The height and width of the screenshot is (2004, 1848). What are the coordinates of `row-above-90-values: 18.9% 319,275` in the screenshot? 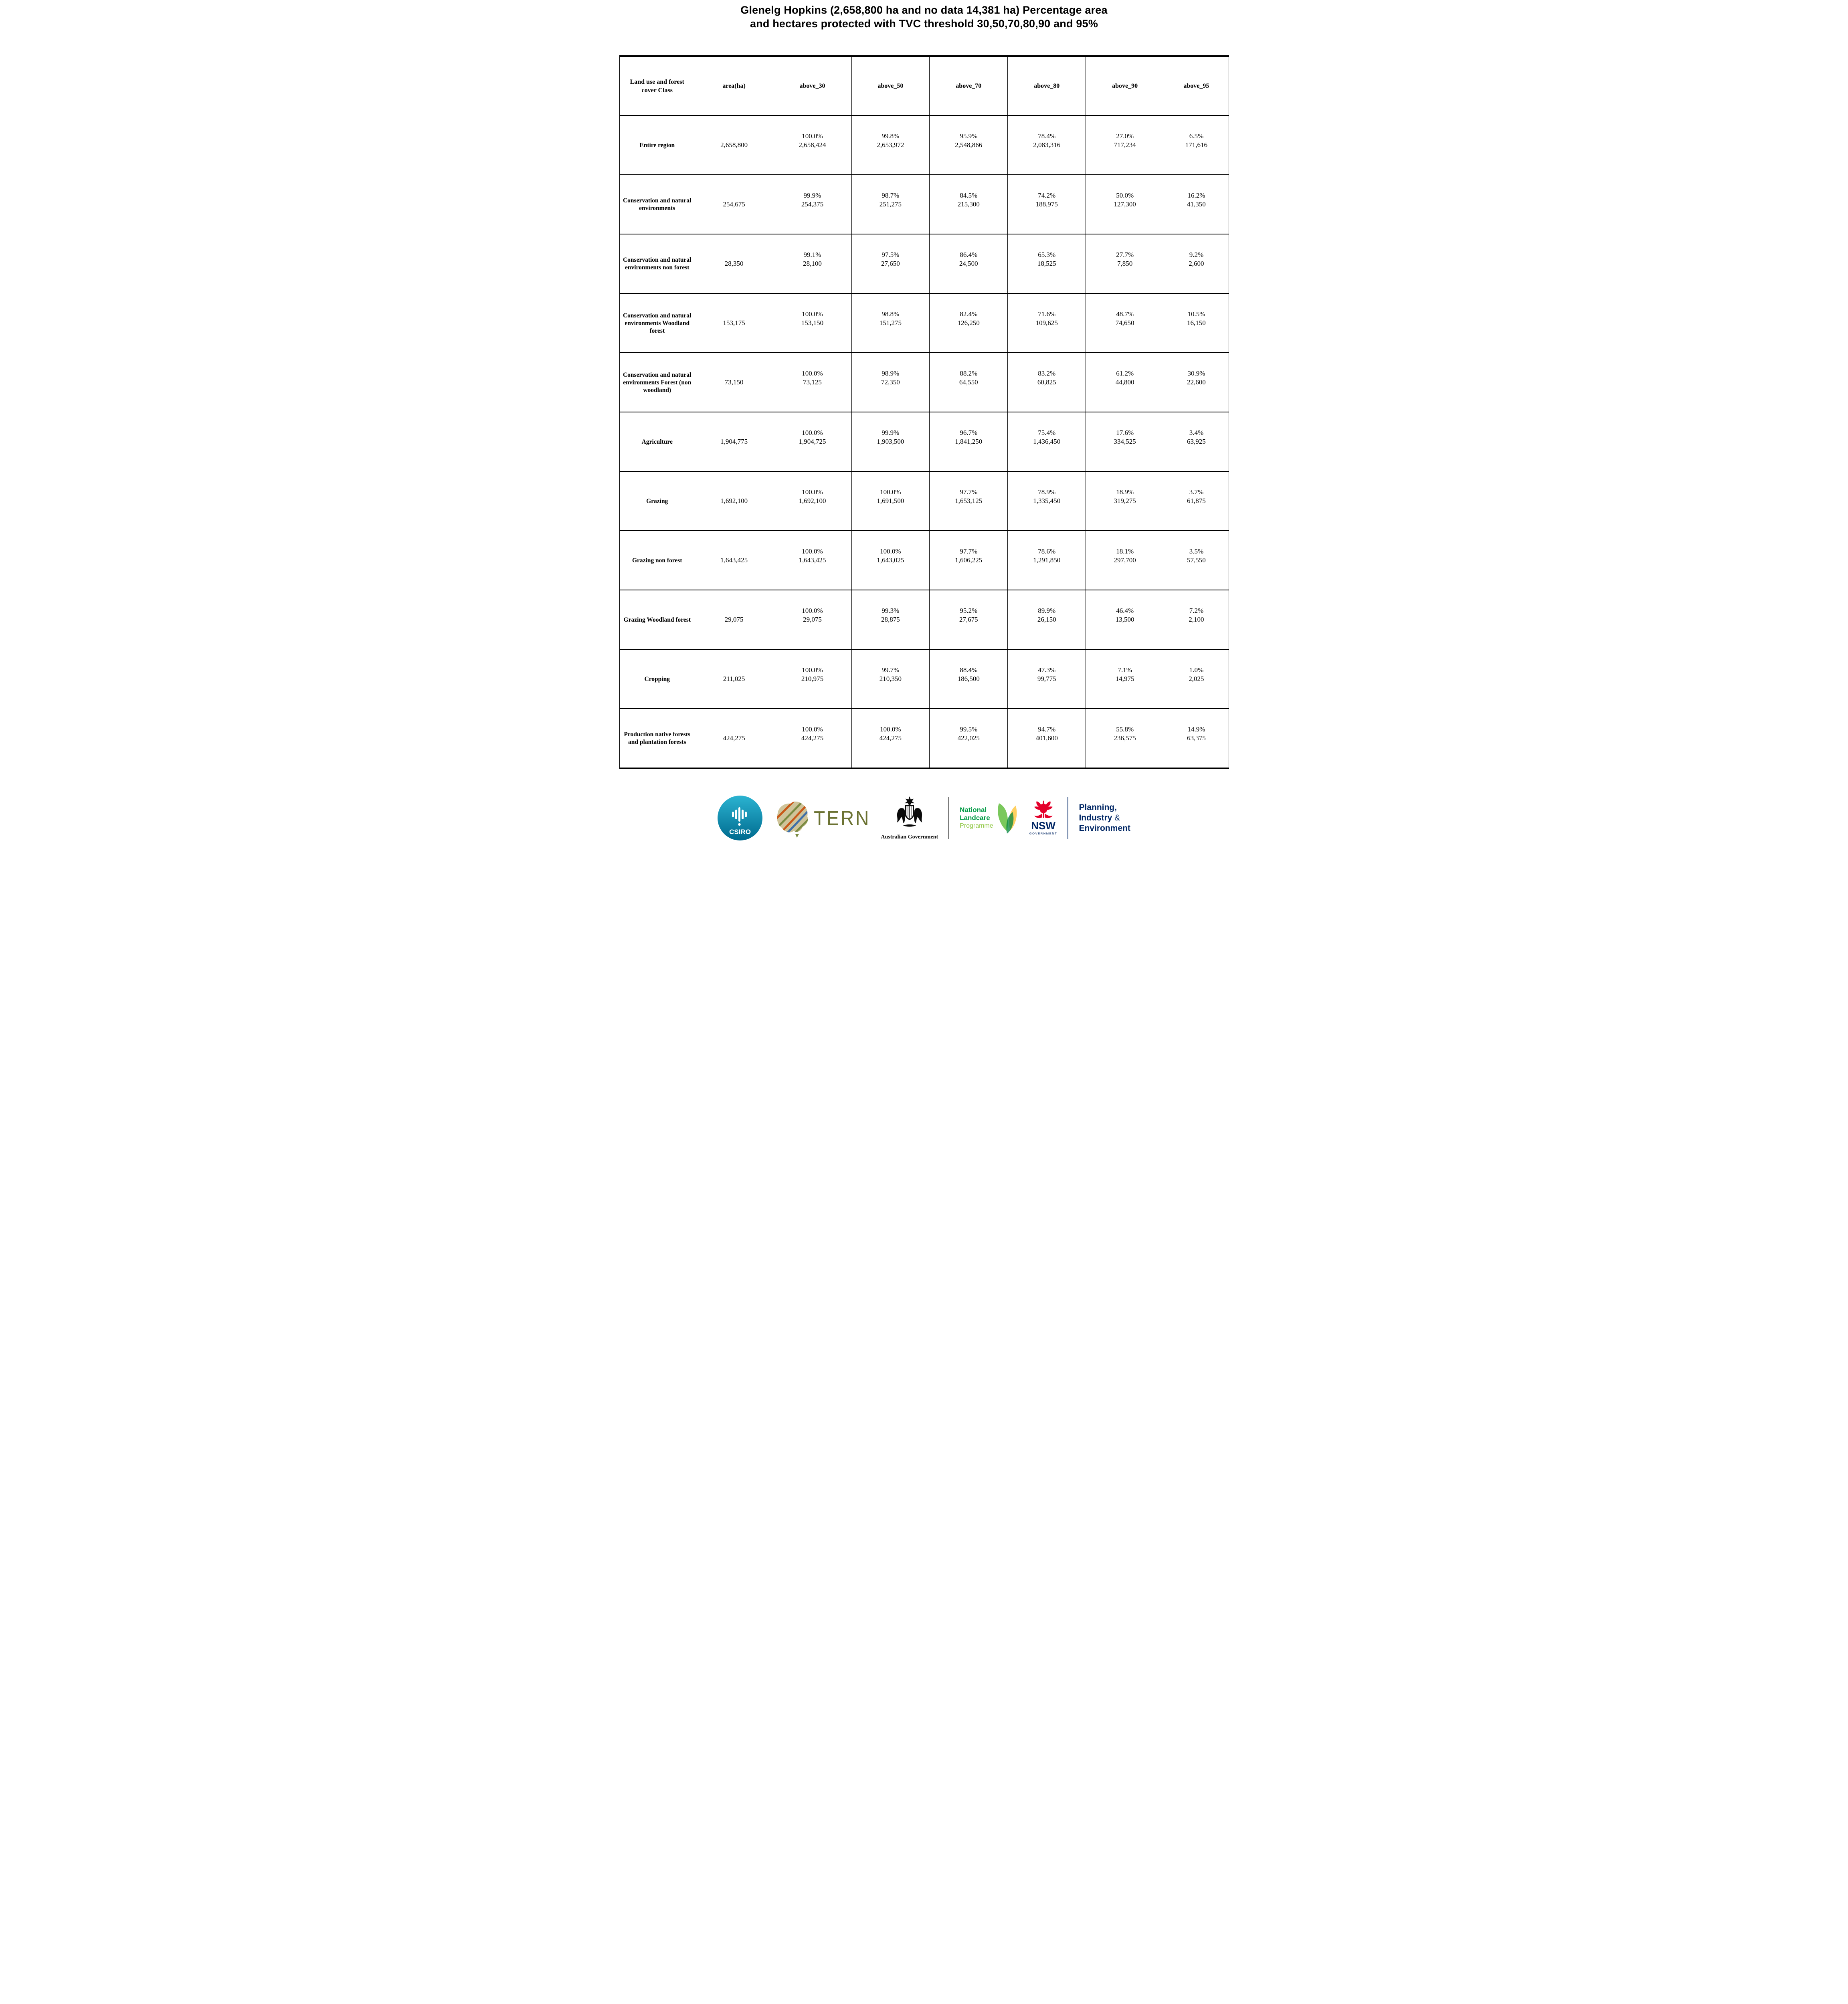 It's located at (1125, 496).